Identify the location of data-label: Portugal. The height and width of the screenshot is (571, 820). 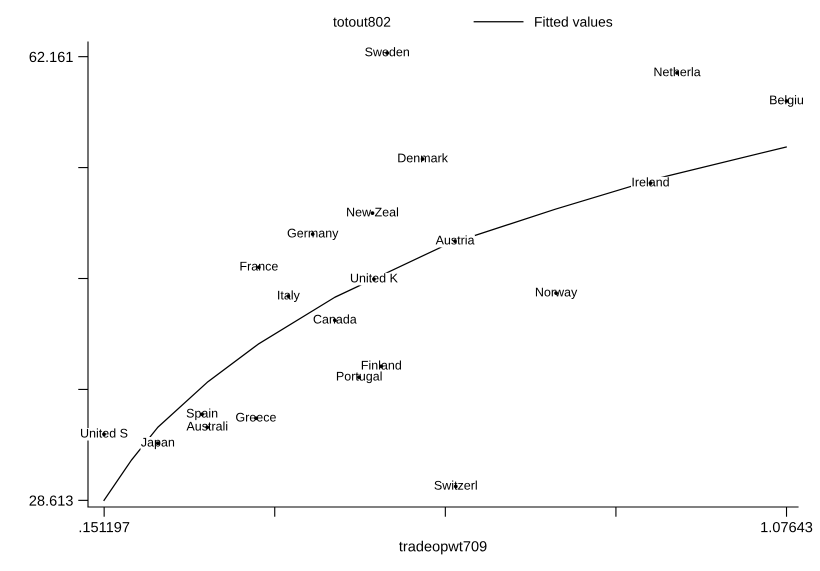
(359, 377).